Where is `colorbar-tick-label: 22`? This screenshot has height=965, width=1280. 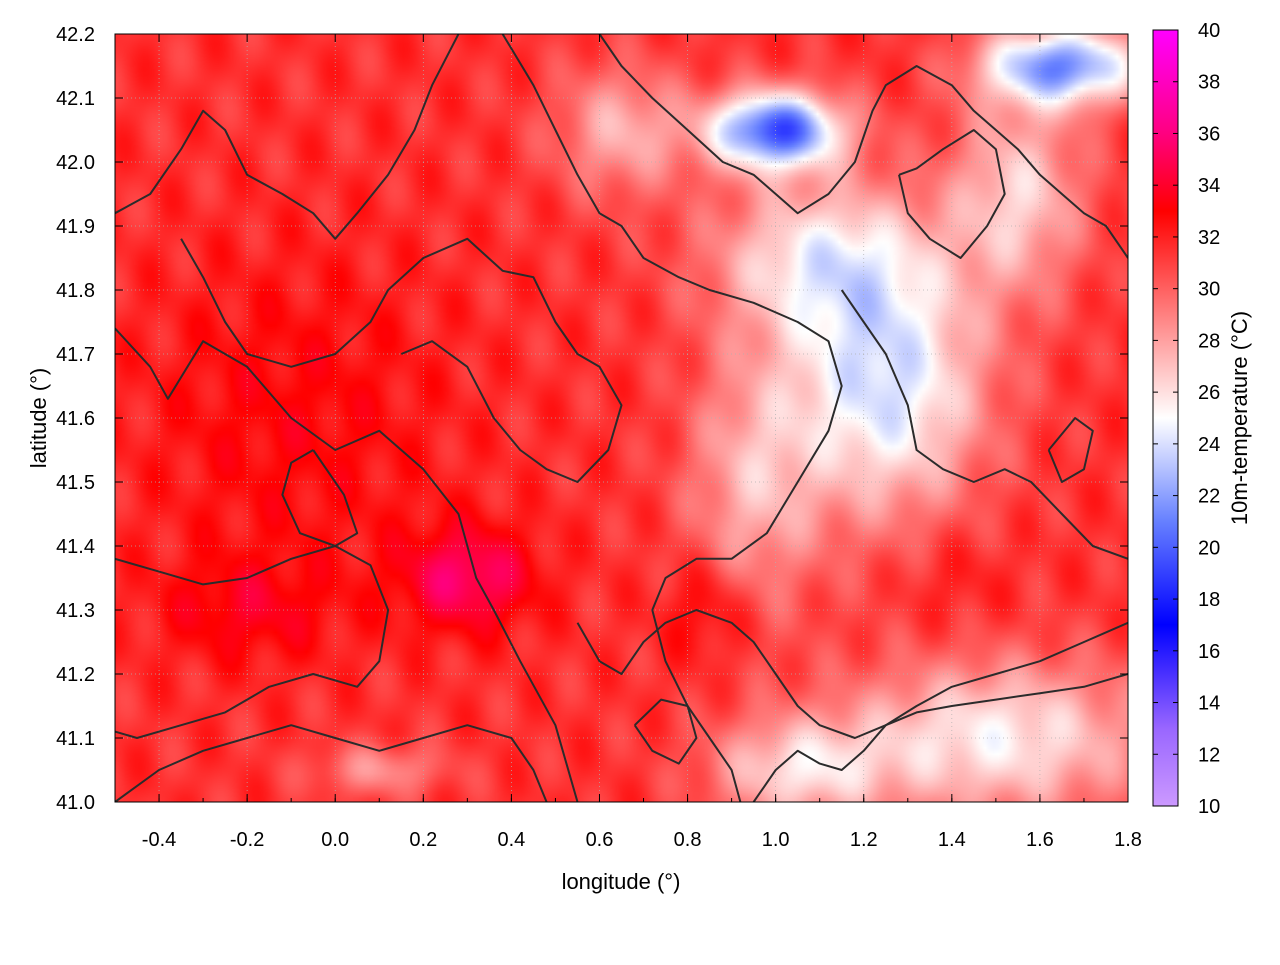 colorbar-tick-label: 22 is located at coordinates (1209, 497).